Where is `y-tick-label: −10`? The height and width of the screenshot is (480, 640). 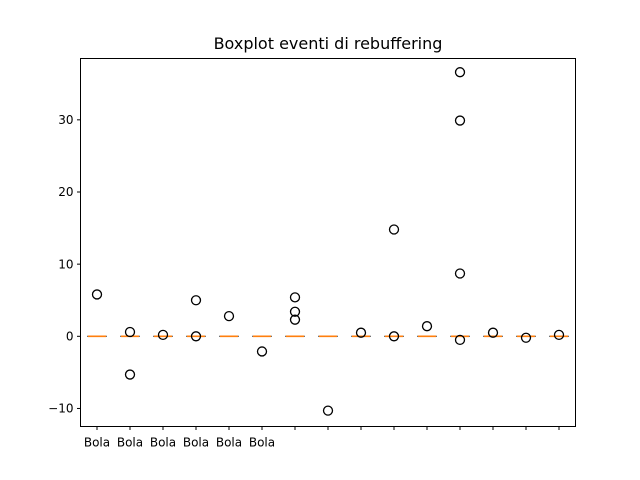 y-tick-label: −10 is located at coordinates (60, 409).